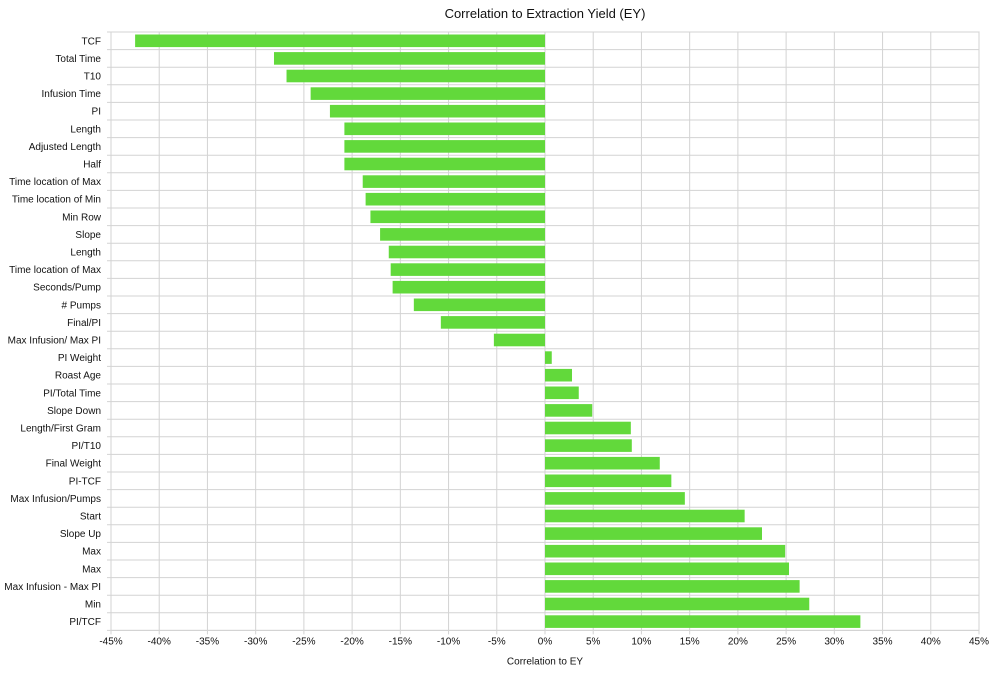 This screenshot has width=1002, height=673. I want to click on x-tick-label: -15%, so click(400, 641).